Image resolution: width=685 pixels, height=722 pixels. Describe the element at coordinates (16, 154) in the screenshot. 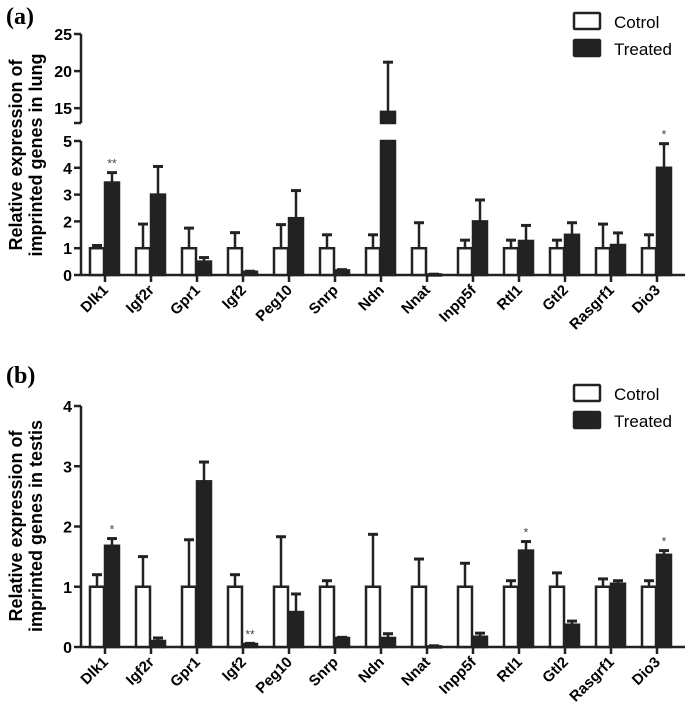

I see `panel-a-ylabel-line1: Relative expression of` at that location.